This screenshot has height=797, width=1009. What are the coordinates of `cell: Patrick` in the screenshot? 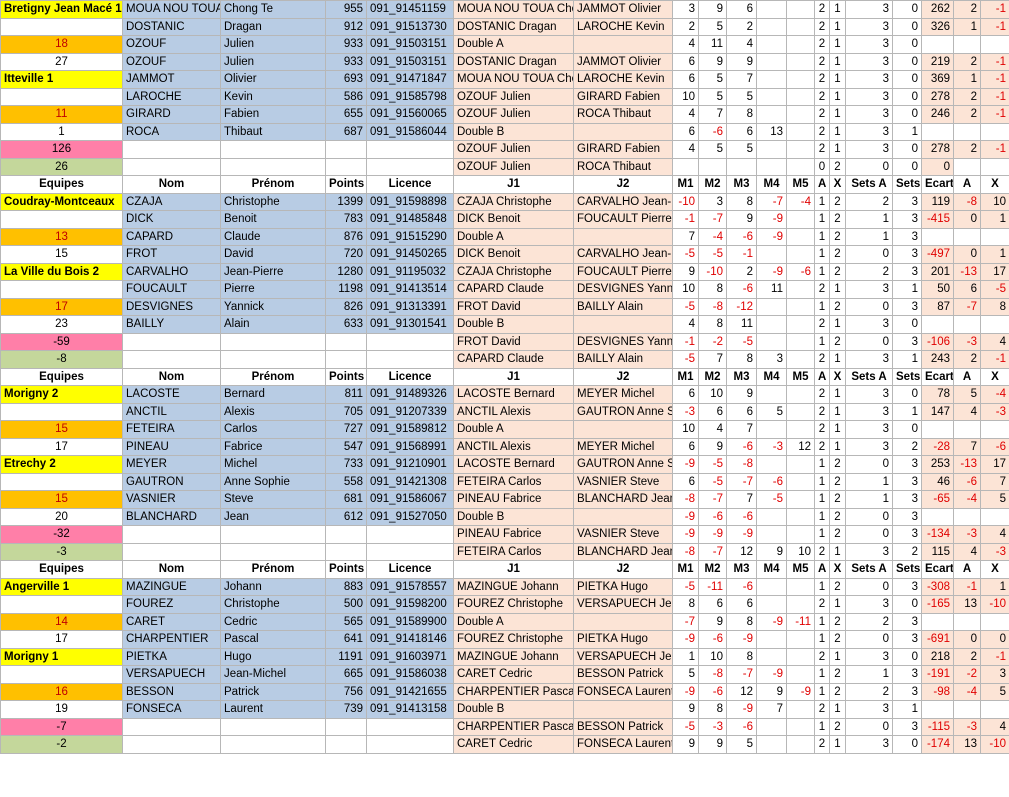 It's located at (273, 691).